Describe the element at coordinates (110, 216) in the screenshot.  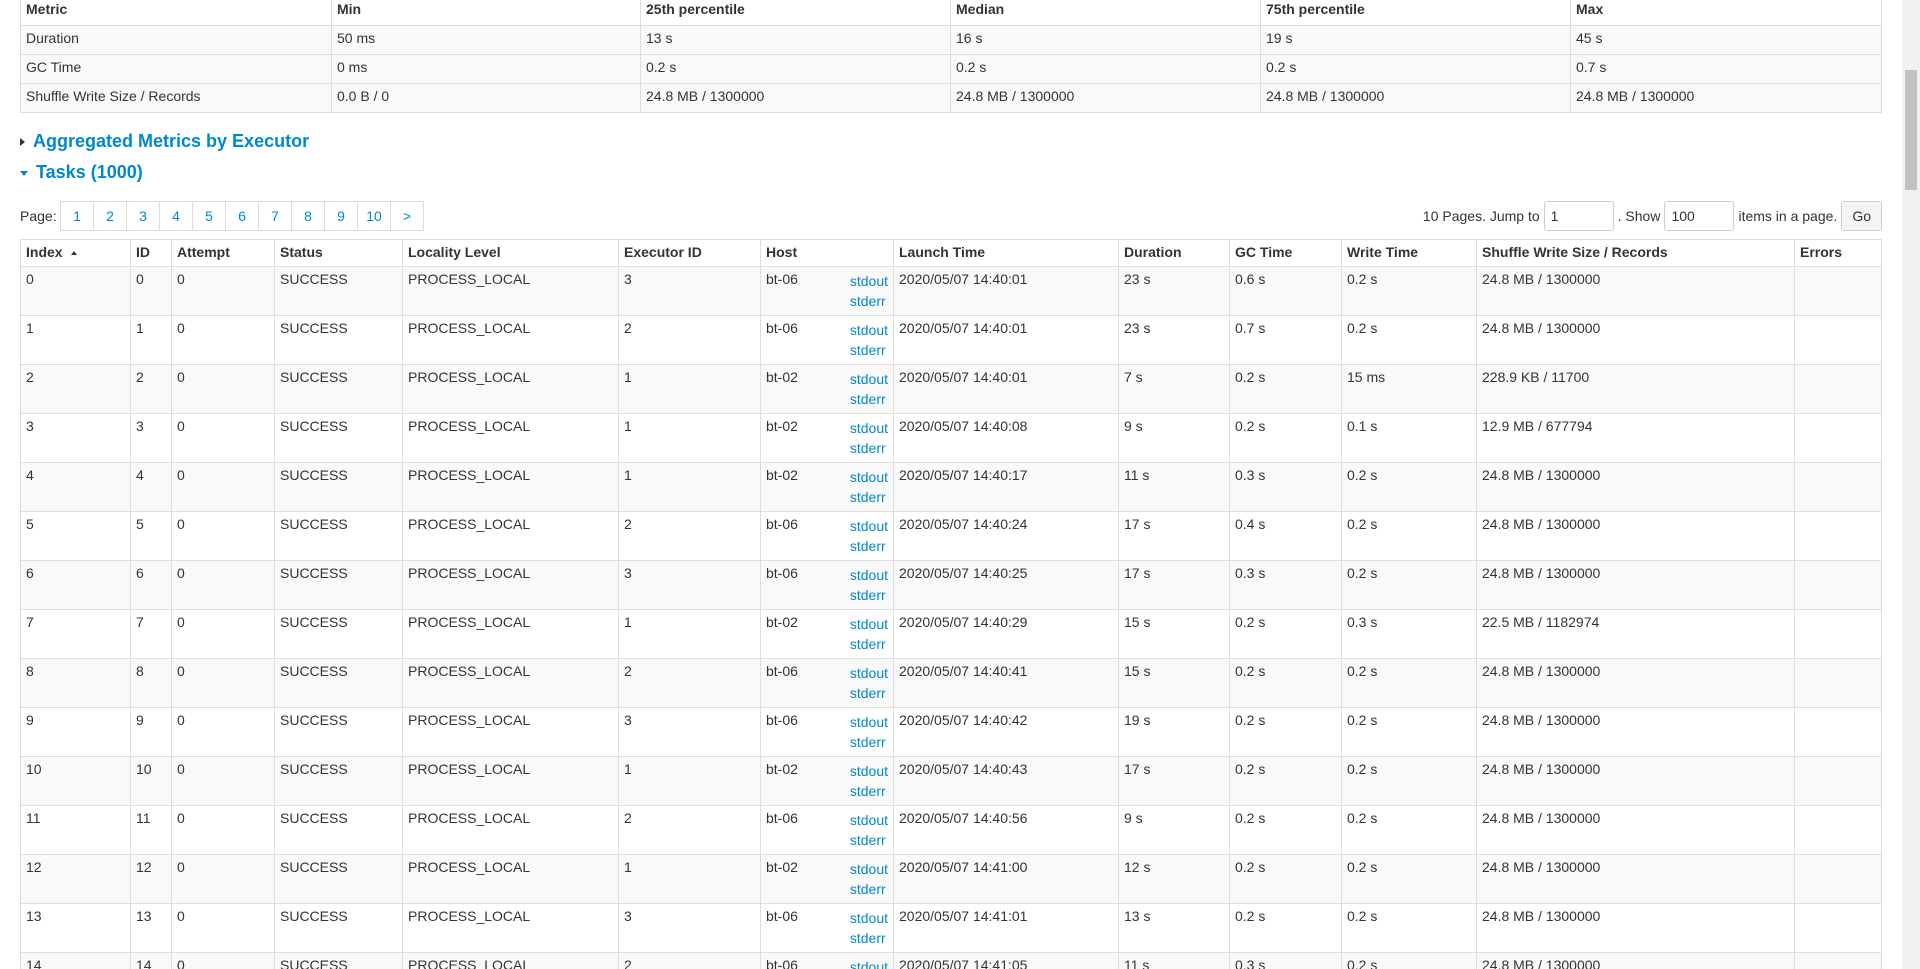
I see `page-link: 2` at that location.